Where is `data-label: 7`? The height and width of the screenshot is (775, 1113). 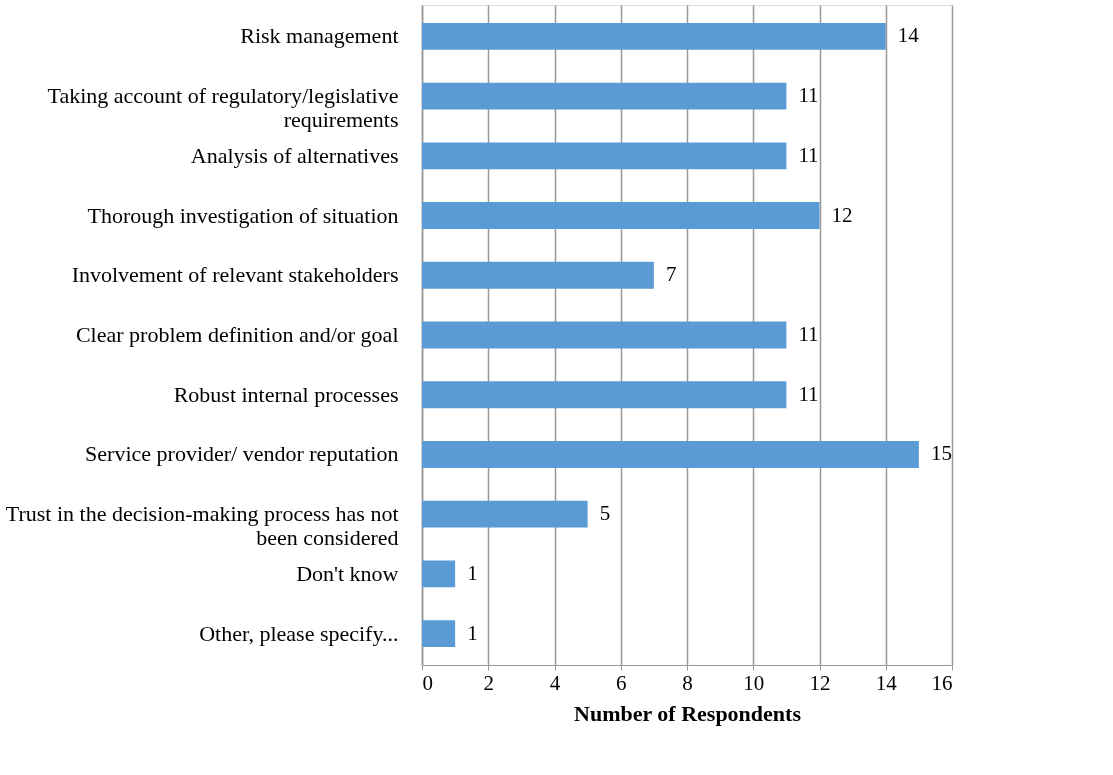
data-label: 7 is located at coordinates (671, 274).